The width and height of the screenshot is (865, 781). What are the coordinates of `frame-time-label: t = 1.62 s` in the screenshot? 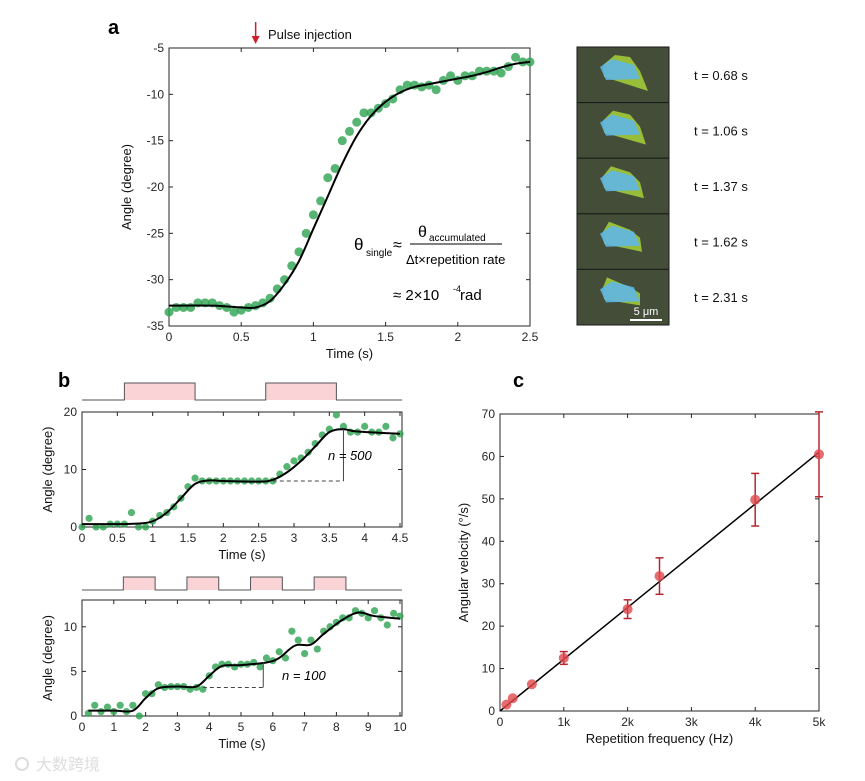 It's located at (721, 242).